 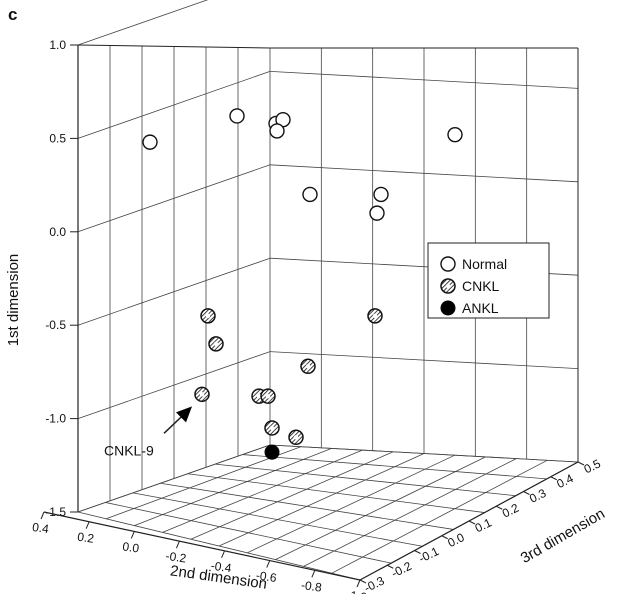 I want to click on x-tick-label: -0.6, so click(x=266, y=576).